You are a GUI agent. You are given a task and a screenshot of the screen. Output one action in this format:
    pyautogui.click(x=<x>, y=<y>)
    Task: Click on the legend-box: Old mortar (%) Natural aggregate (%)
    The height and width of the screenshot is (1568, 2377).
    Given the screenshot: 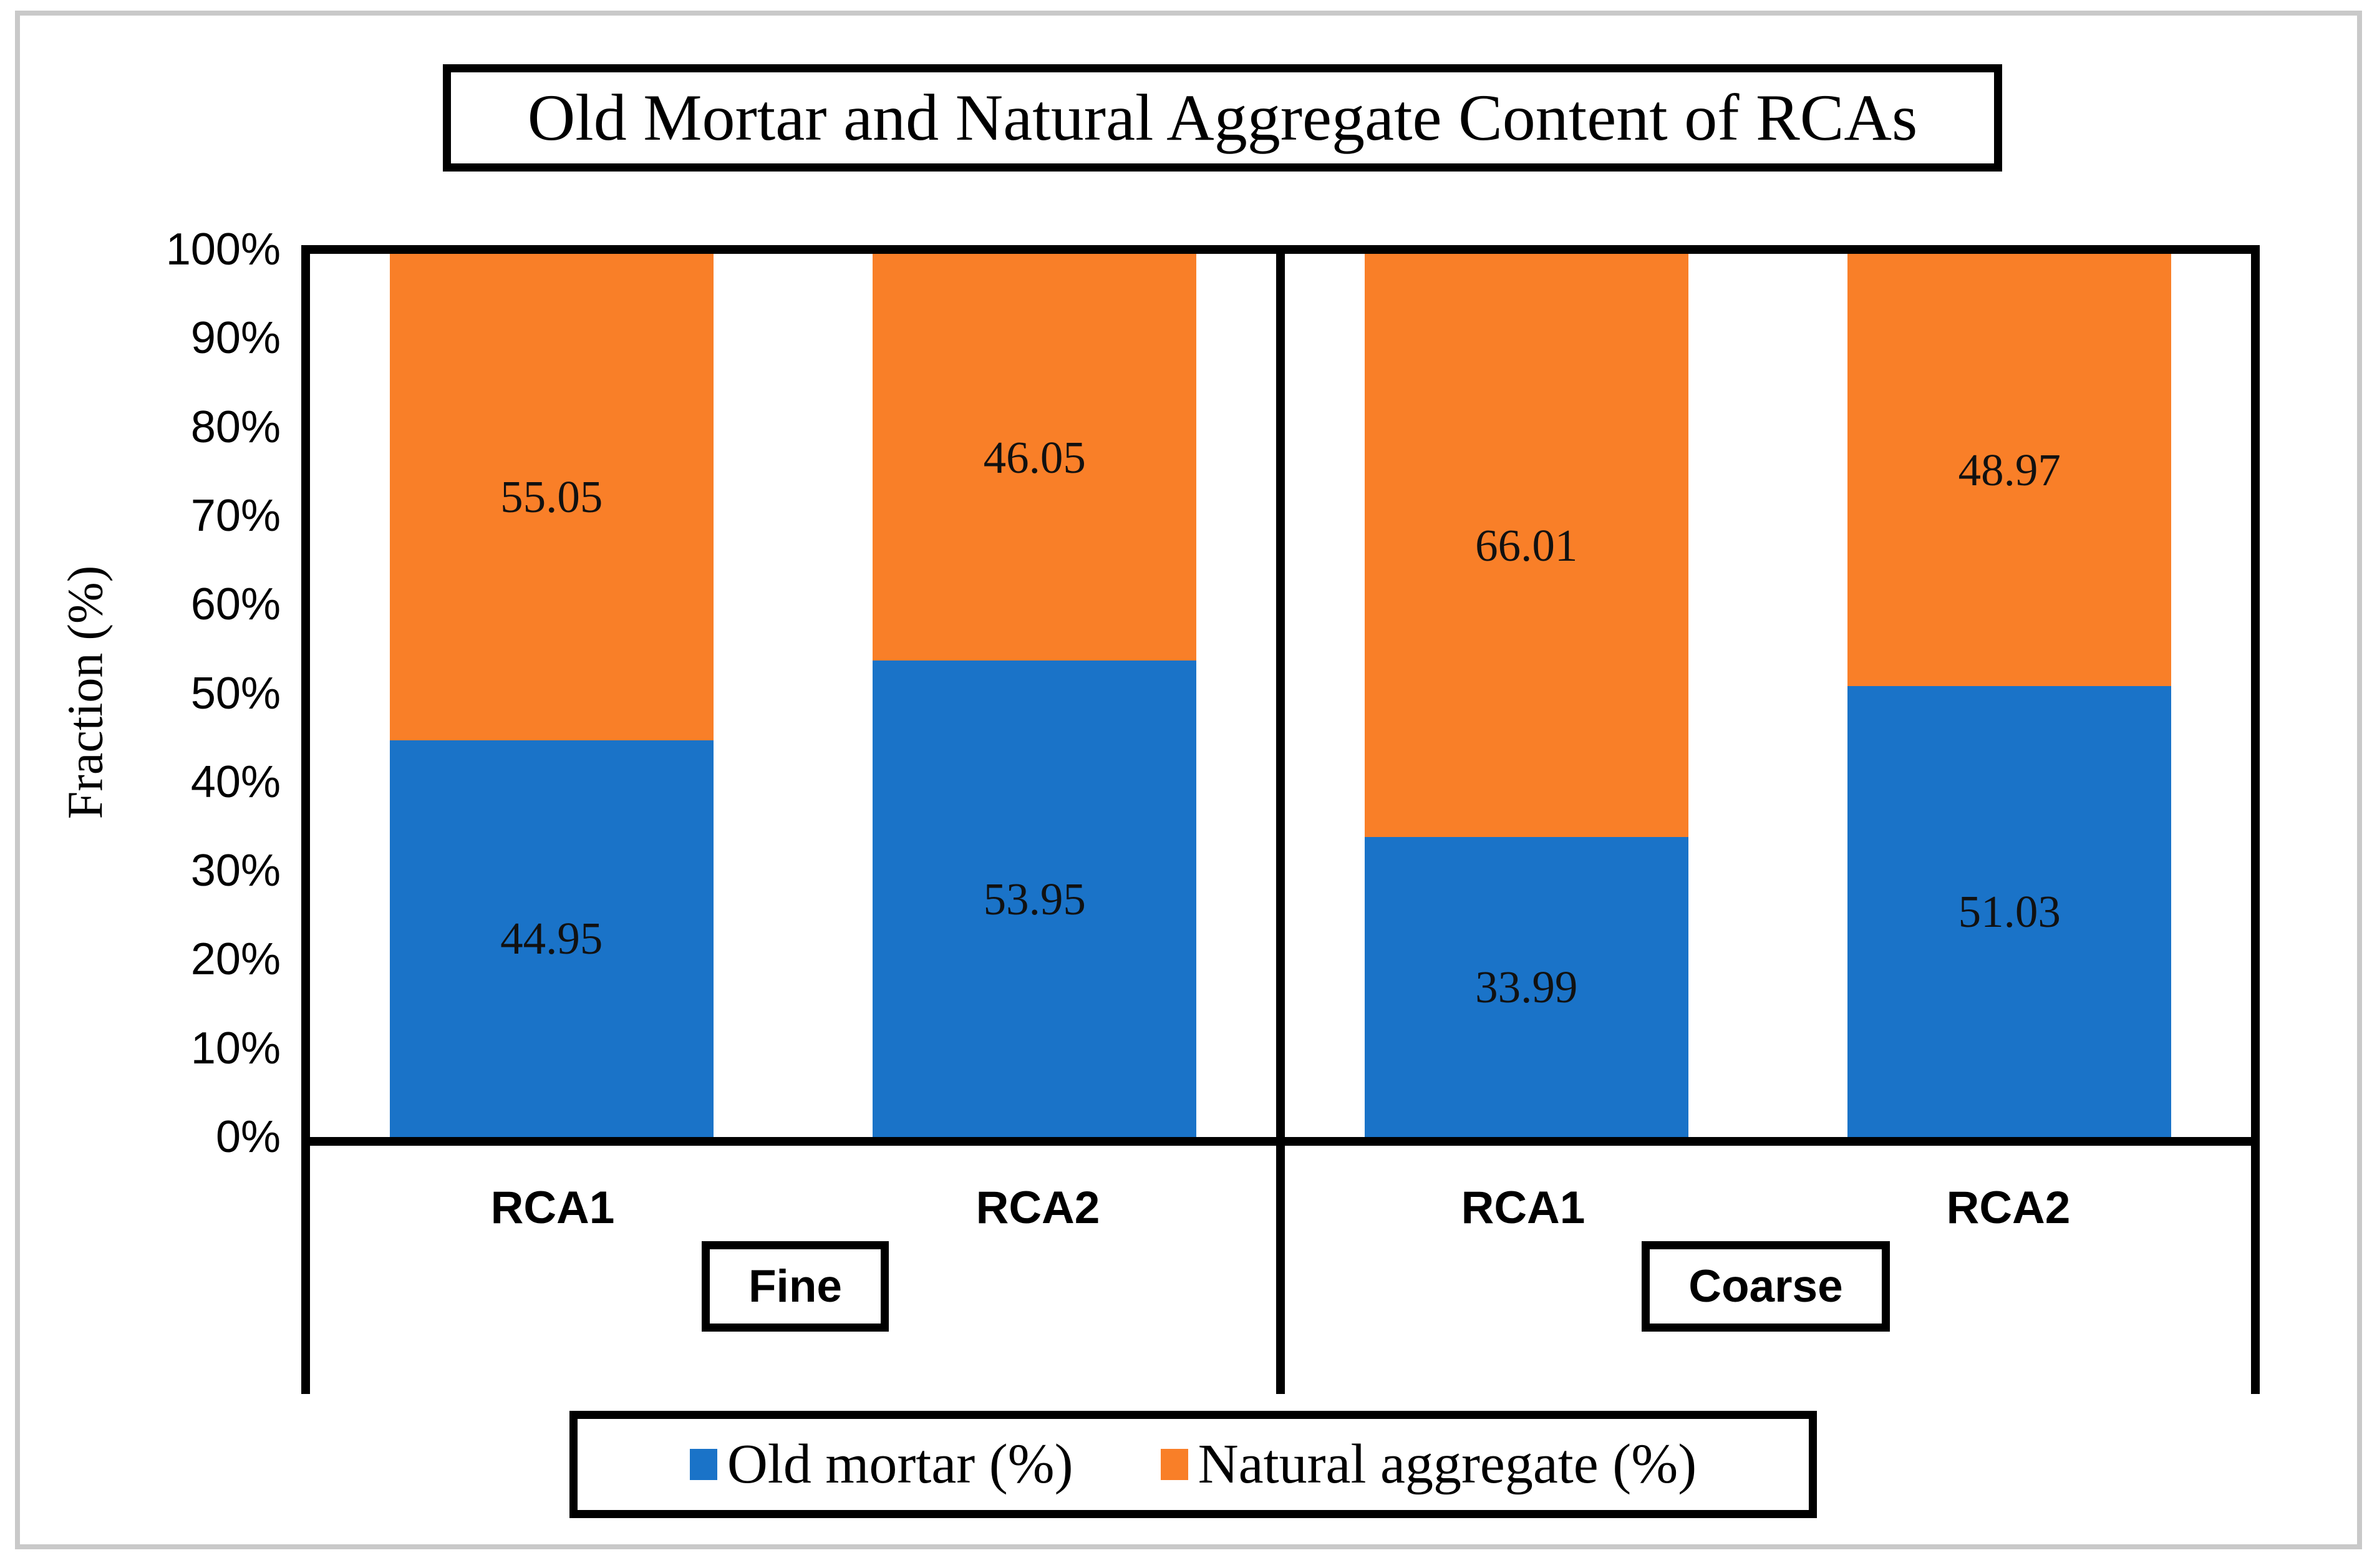 What is the action you would take?
    pyautogui.click(x=1193, y=1464)
    